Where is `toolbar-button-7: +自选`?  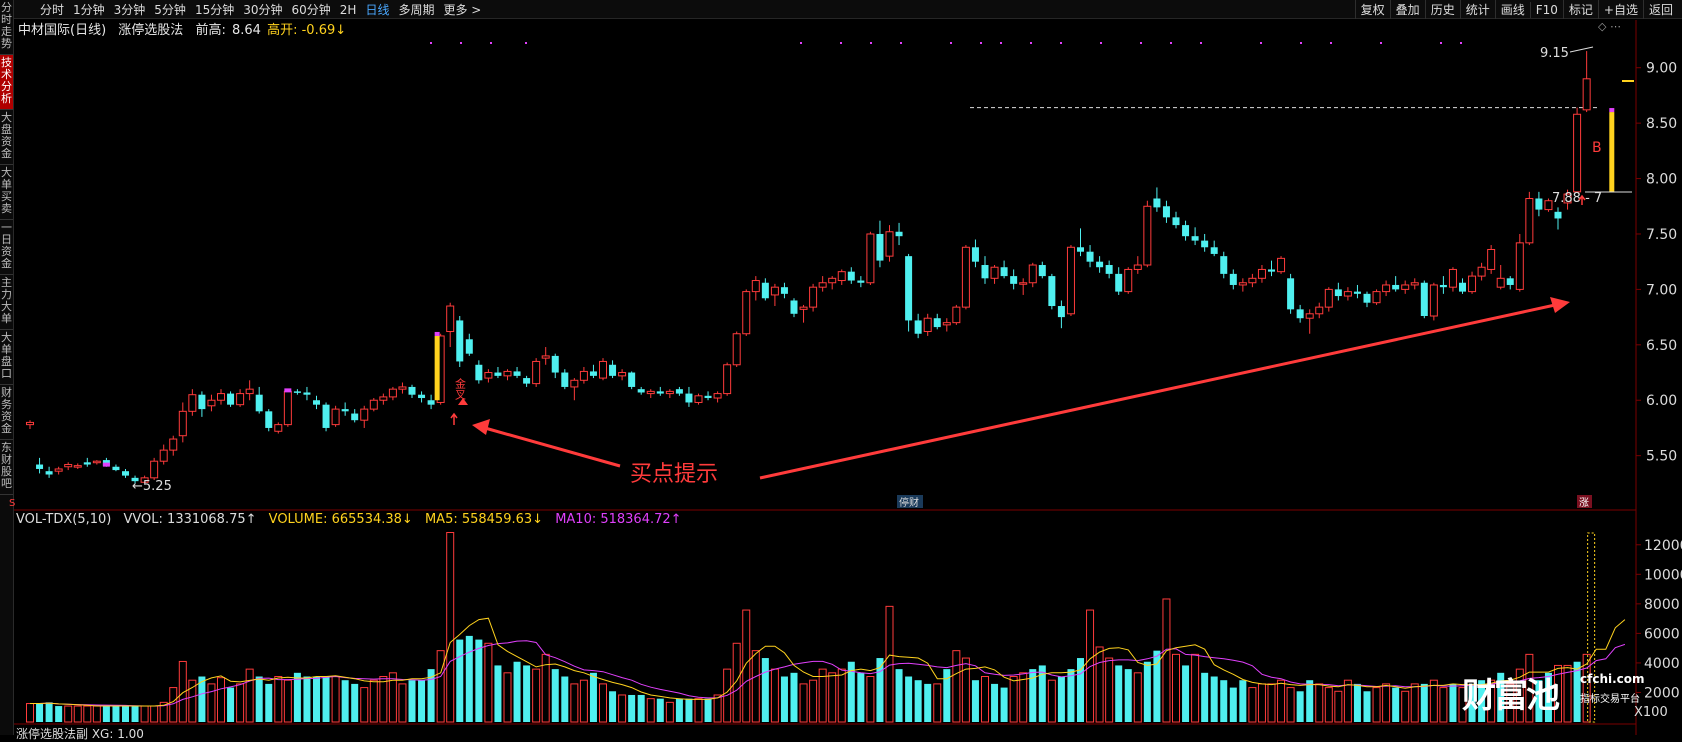
toolbar-button-7: +自选 is located at coordinates (1620, 9).